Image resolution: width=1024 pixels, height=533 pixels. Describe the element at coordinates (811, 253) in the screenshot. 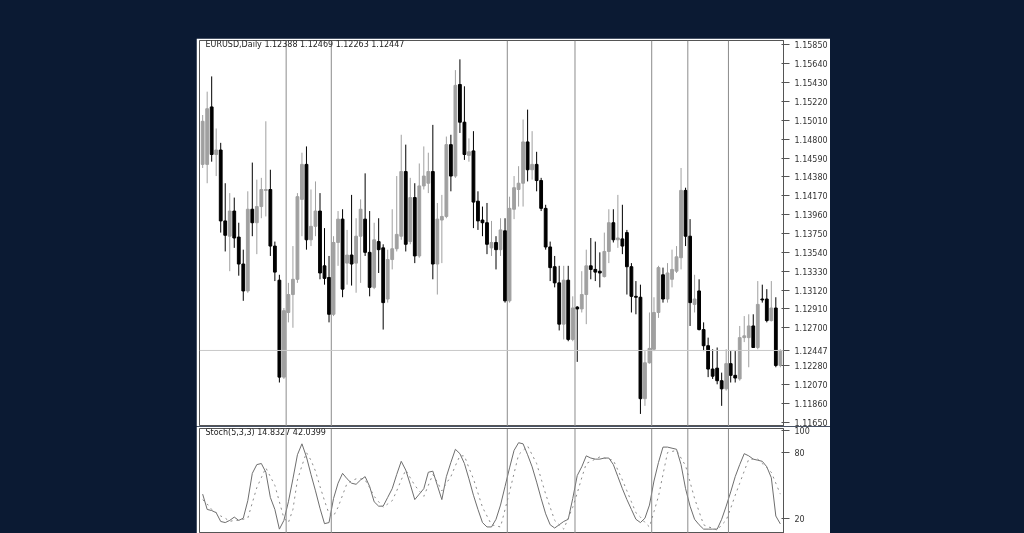

I see `y-tick-label: 1.13540` at that location.